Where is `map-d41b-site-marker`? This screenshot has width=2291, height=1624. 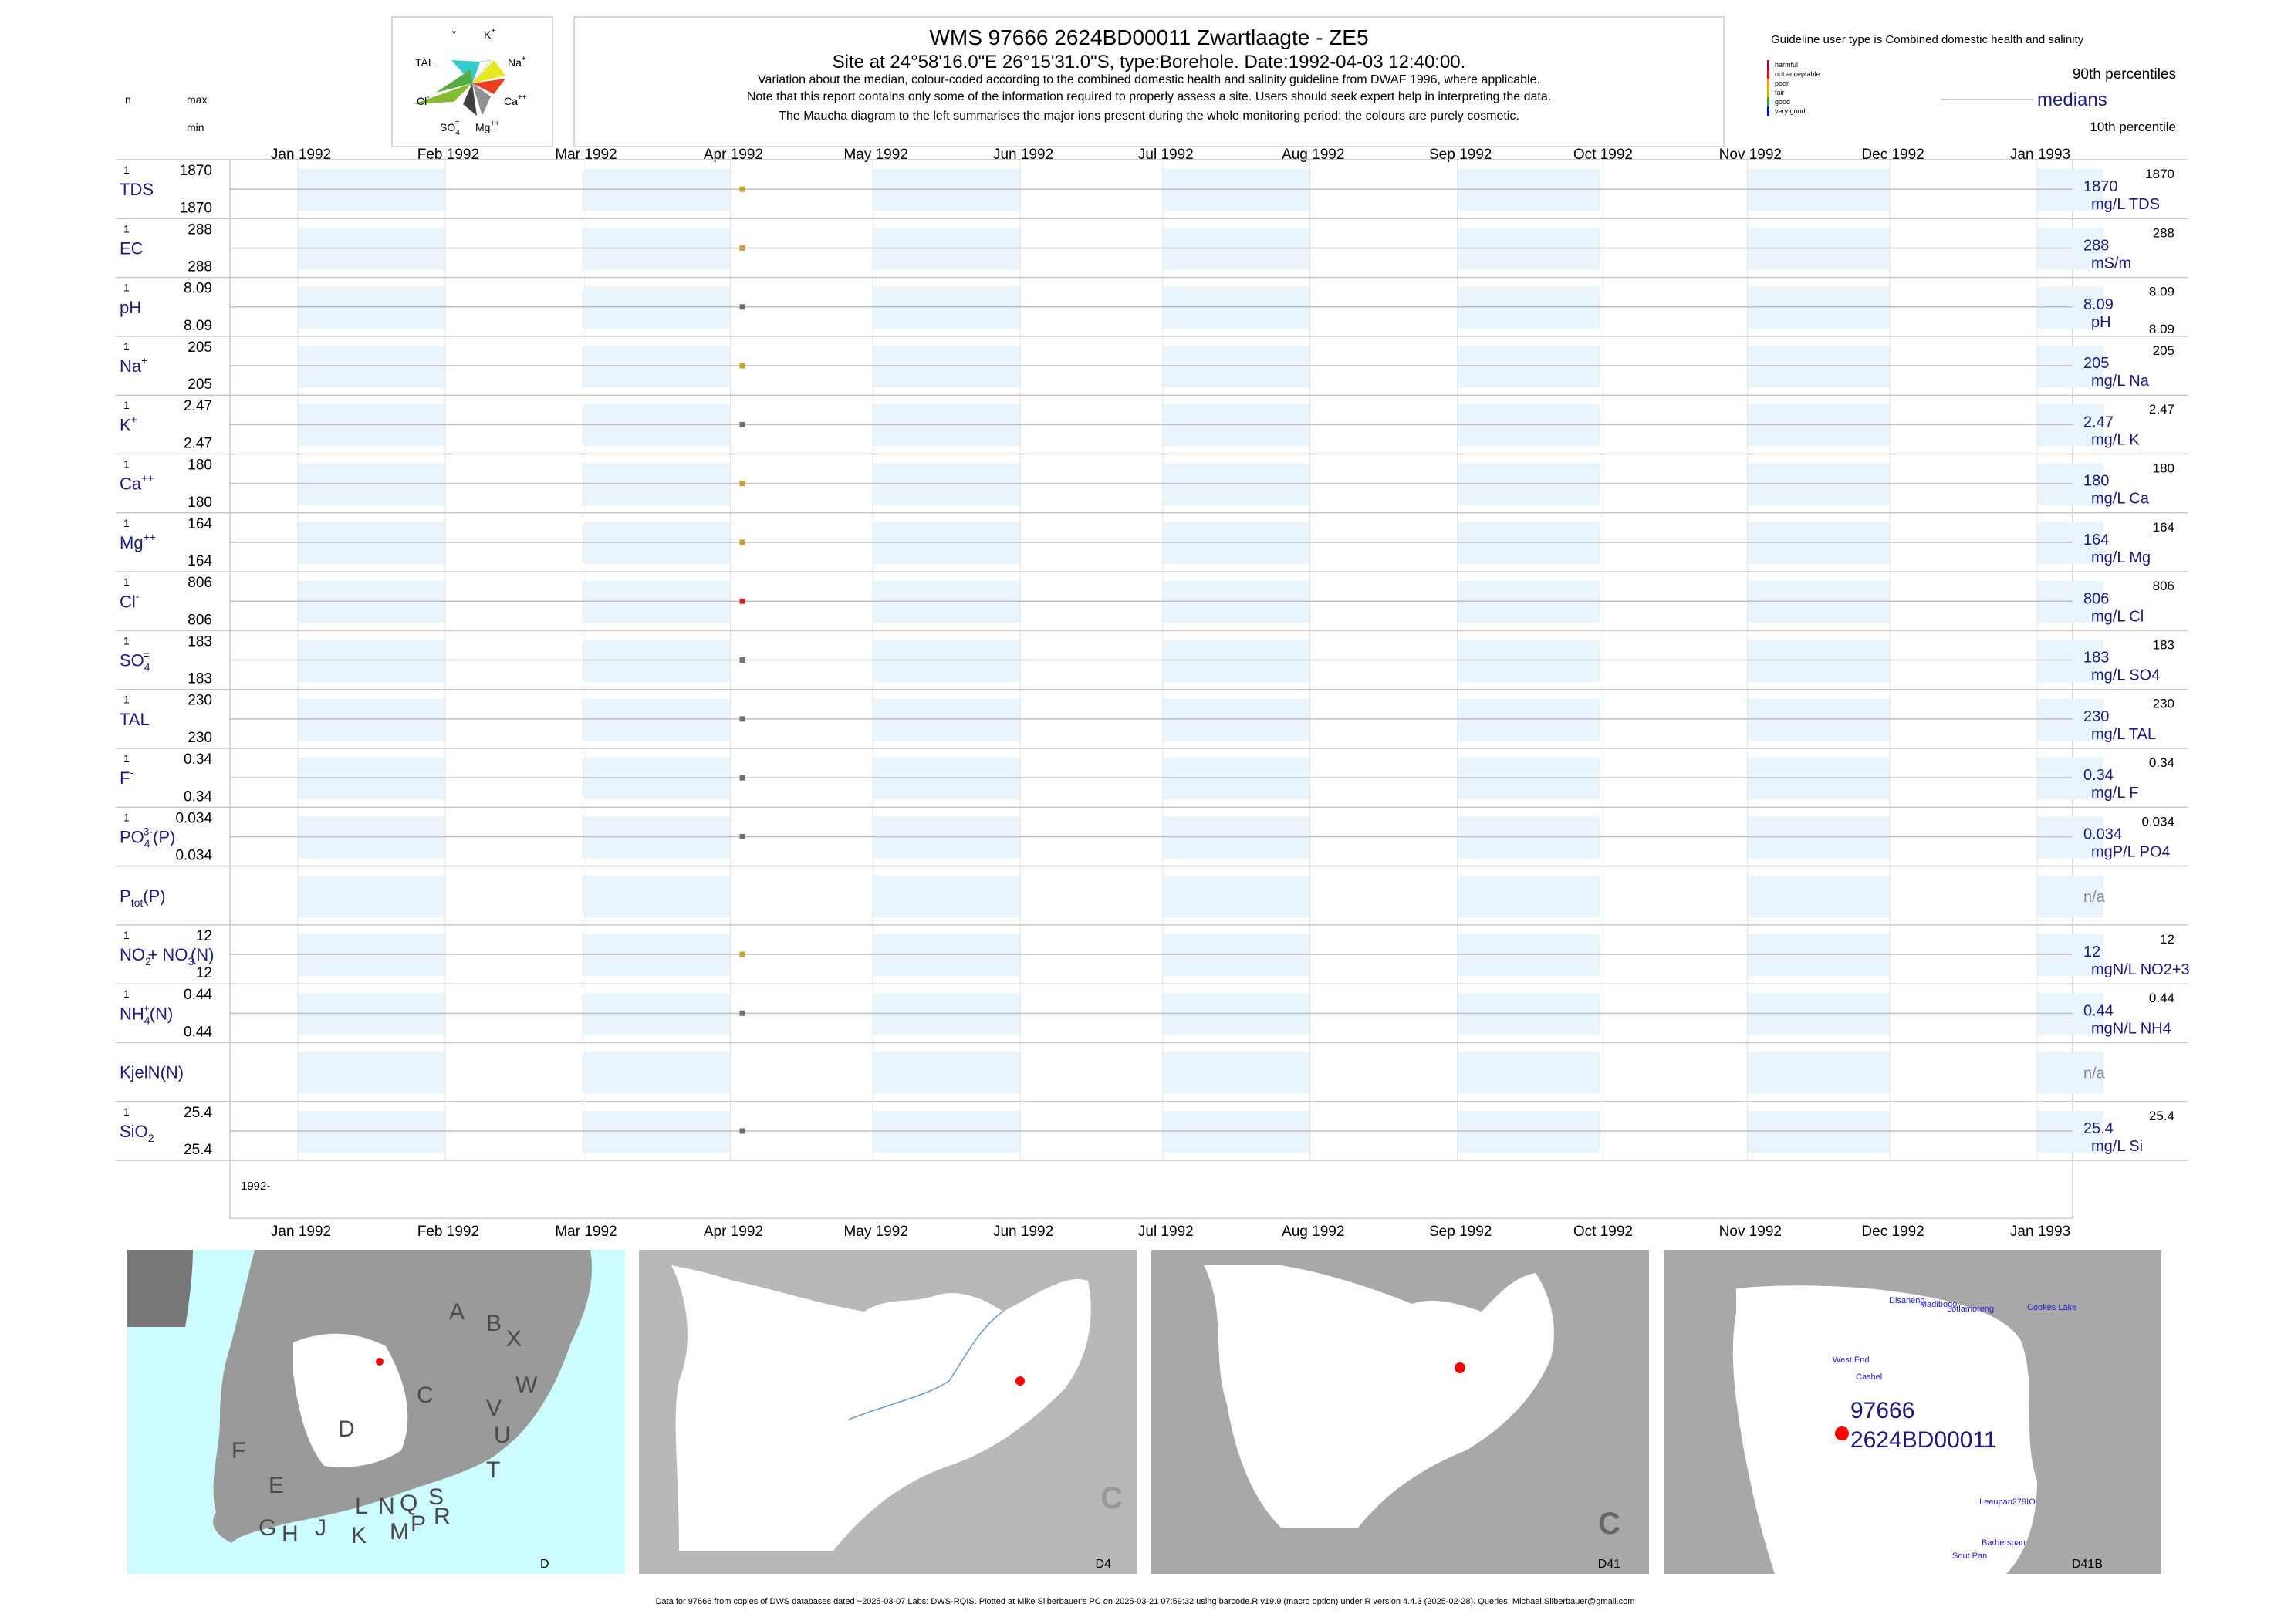 map-d41b-site-marker is located at coordinates (1842, 1433).